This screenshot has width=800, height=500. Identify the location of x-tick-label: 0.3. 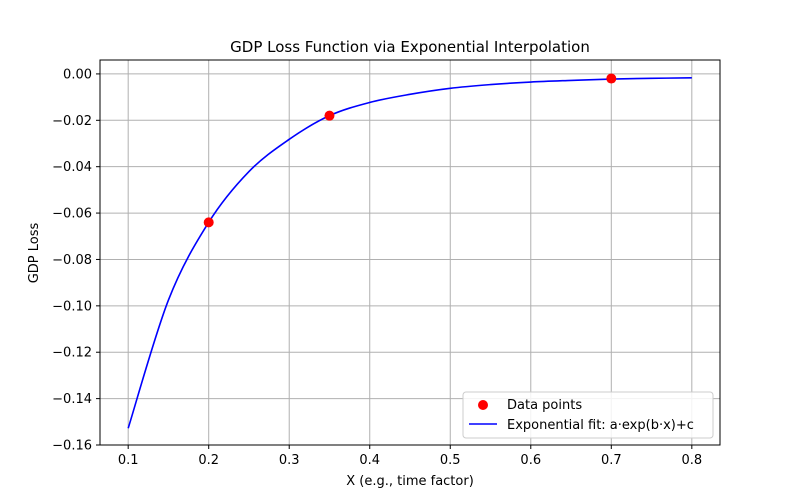
(289, 460).